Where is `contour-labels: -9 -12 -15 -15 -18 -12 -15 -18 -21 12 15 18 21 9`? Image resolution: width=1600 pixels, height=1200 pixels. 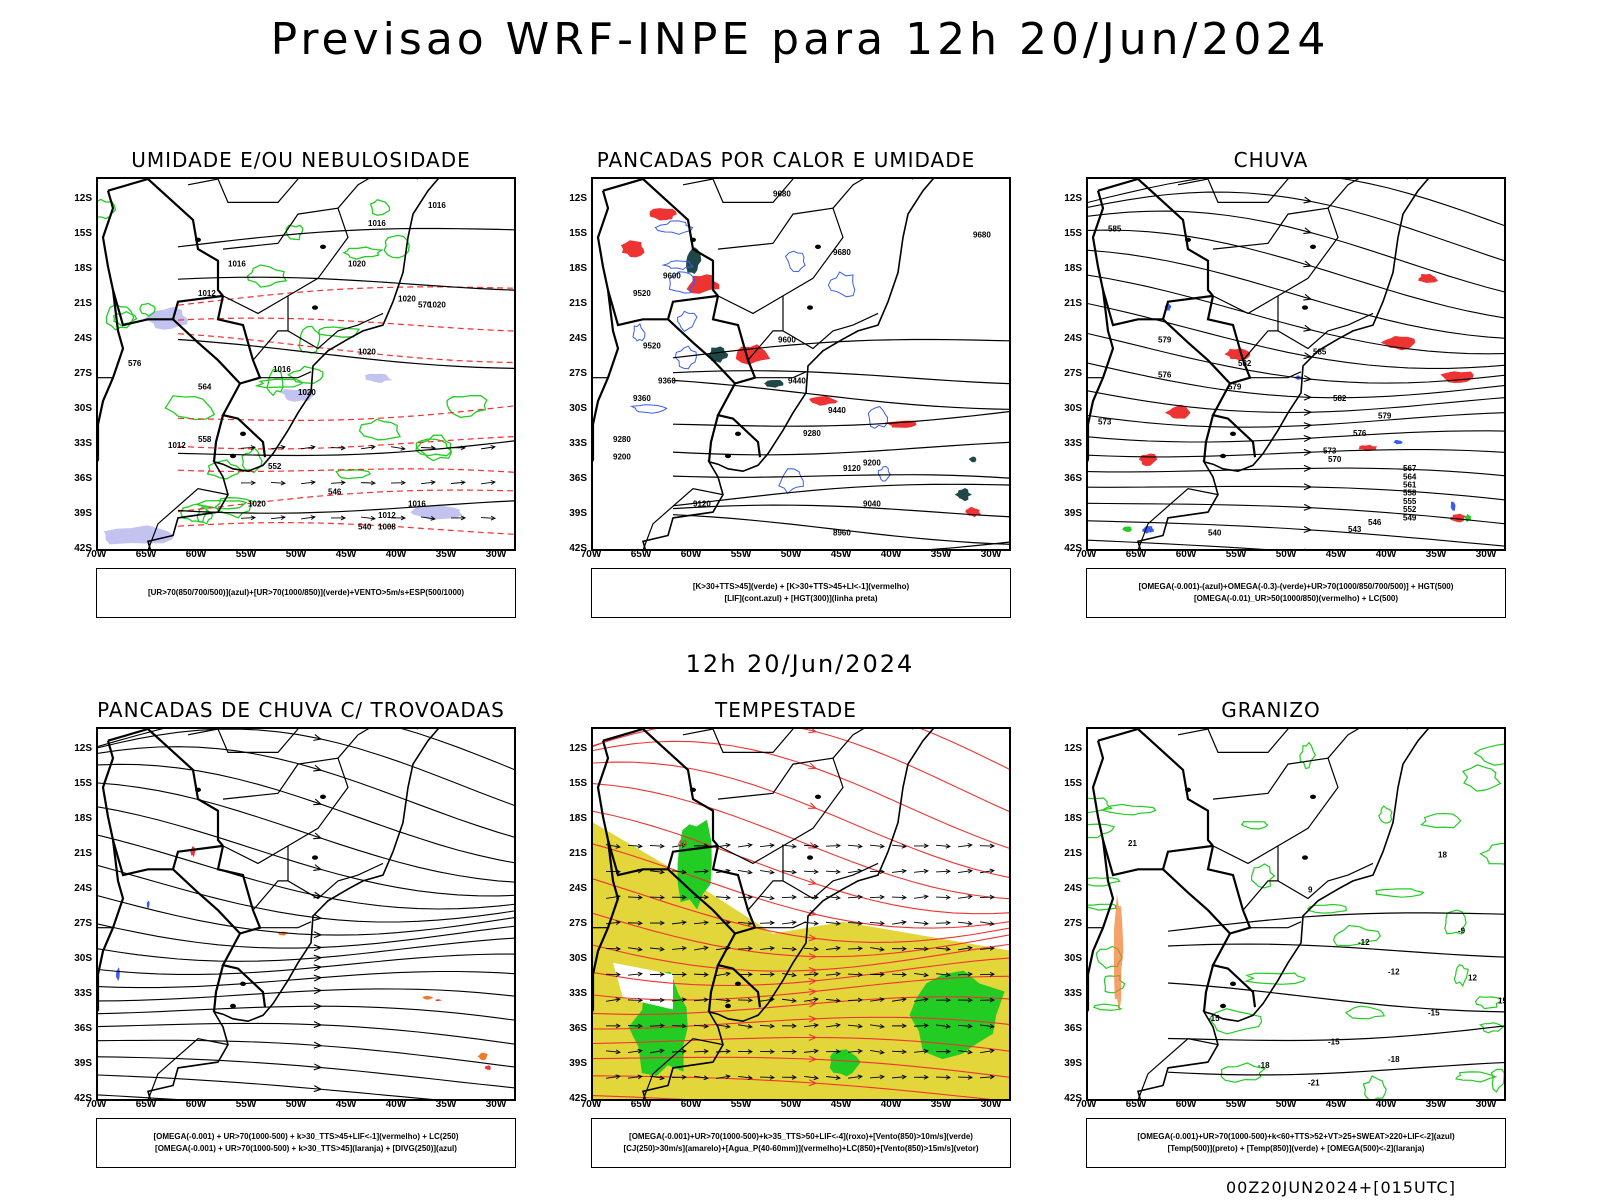
contour-labels: -9 -12 -15 -15 -18 -12 -15 -18 -21 12 15 18 21 9 is located at coordinates (1316, 963).